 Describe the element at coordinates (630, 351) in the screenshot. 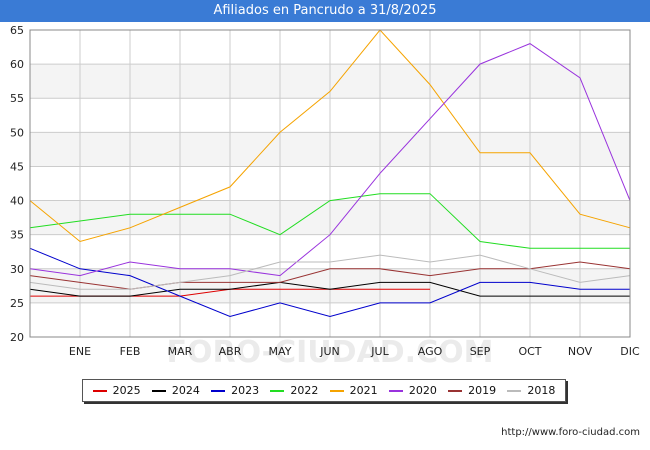

I see `x-tick-label: DIC` at that location.